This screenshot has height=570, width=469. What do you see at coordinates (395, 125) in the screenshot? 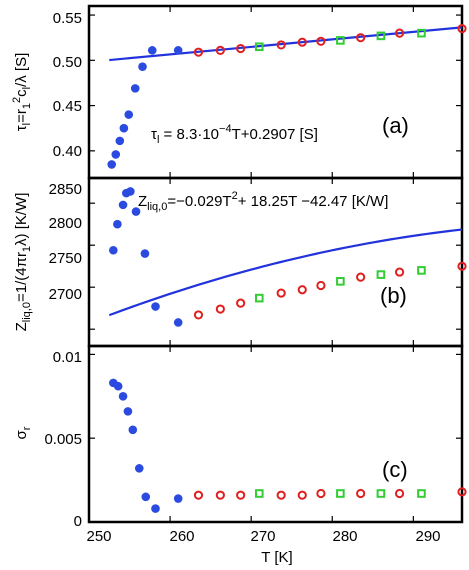
I see `panel-a-label: (a)` at bounding box center [395, 125].